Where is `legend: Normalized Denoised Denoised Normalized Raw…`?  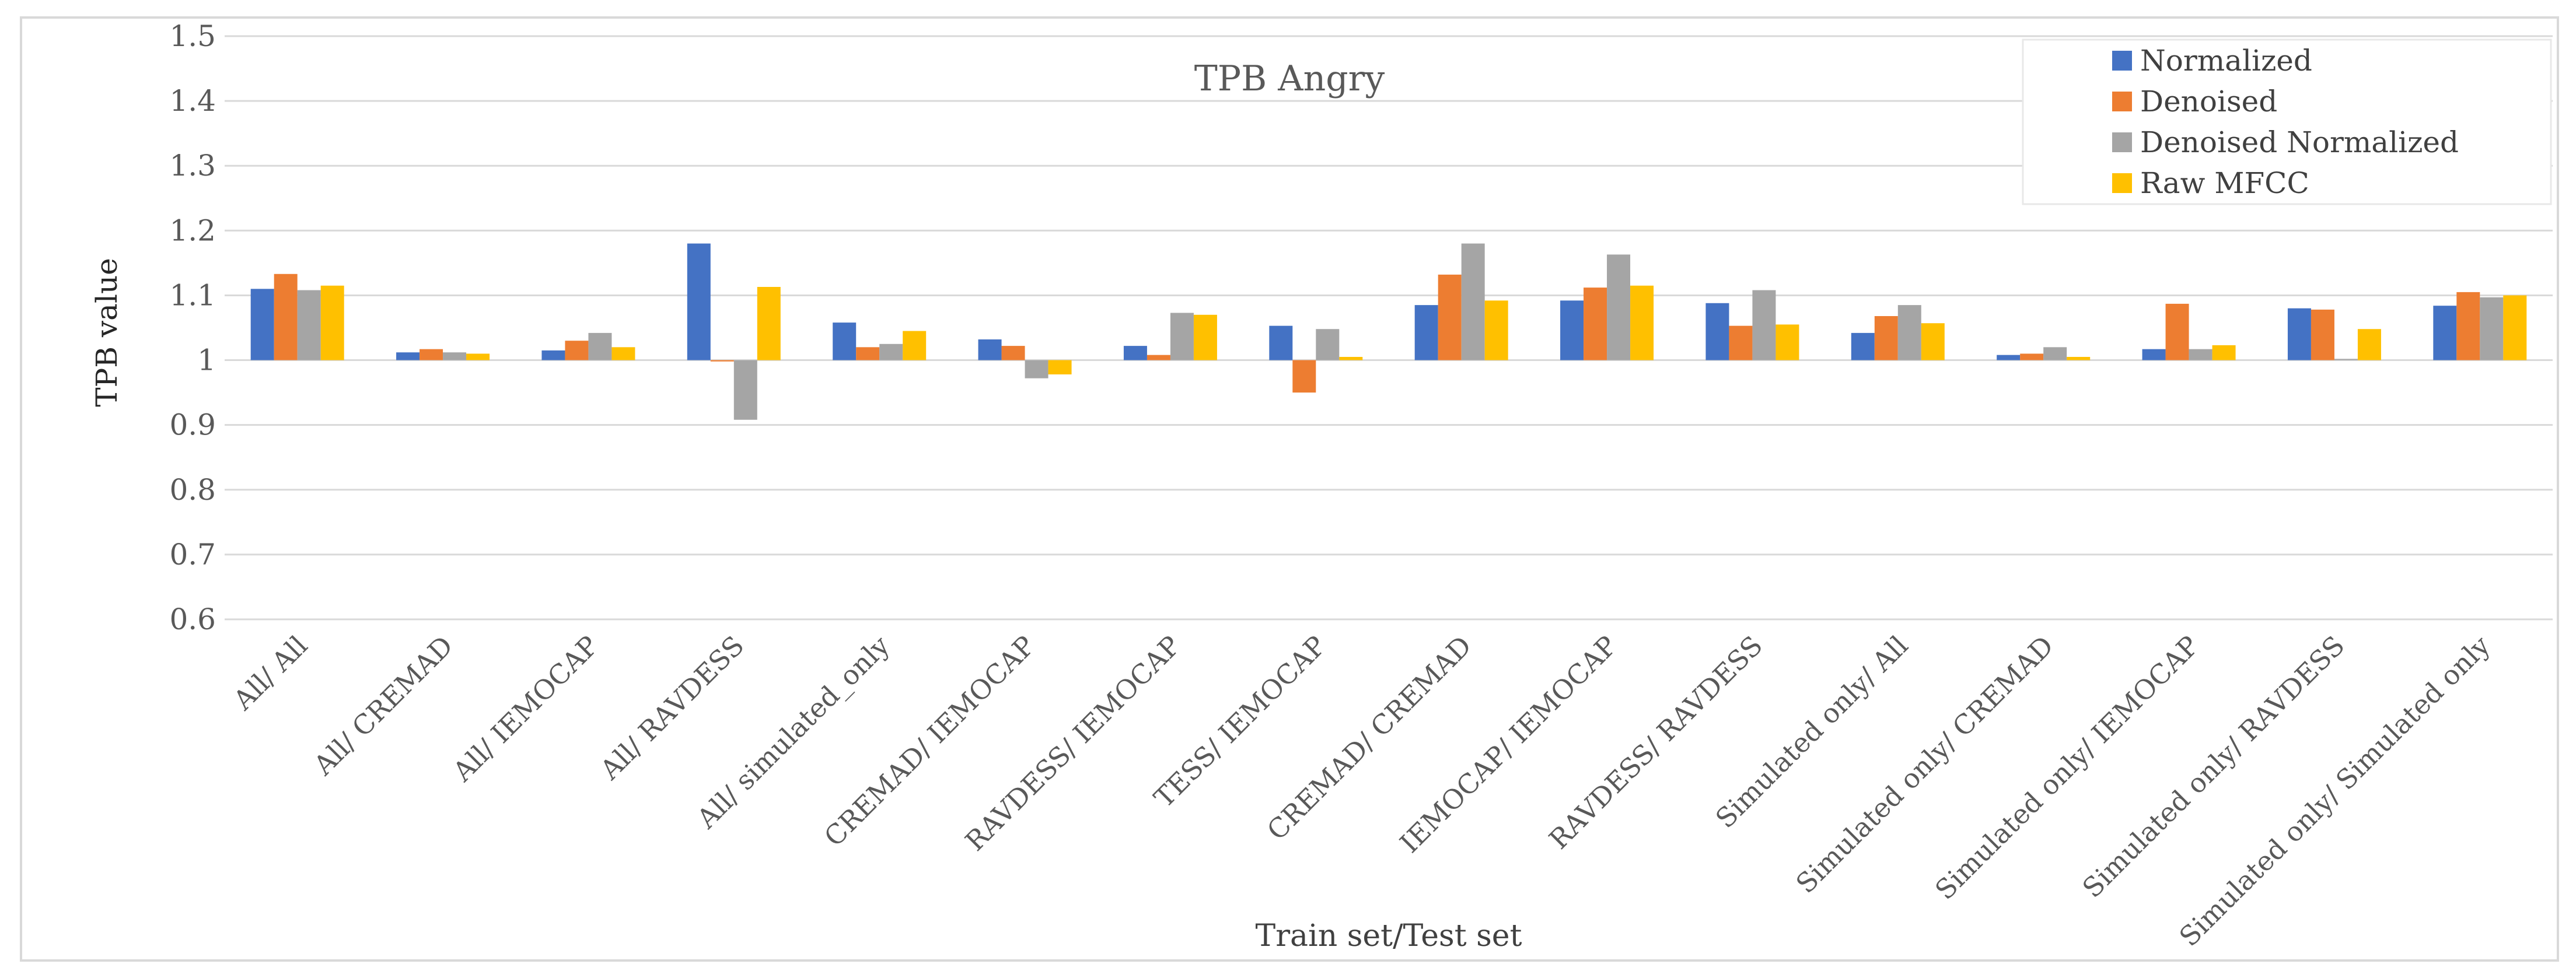
legend: Normalized Denoised Denoised Normalized Raw… is located at coordinates (2287, 122).